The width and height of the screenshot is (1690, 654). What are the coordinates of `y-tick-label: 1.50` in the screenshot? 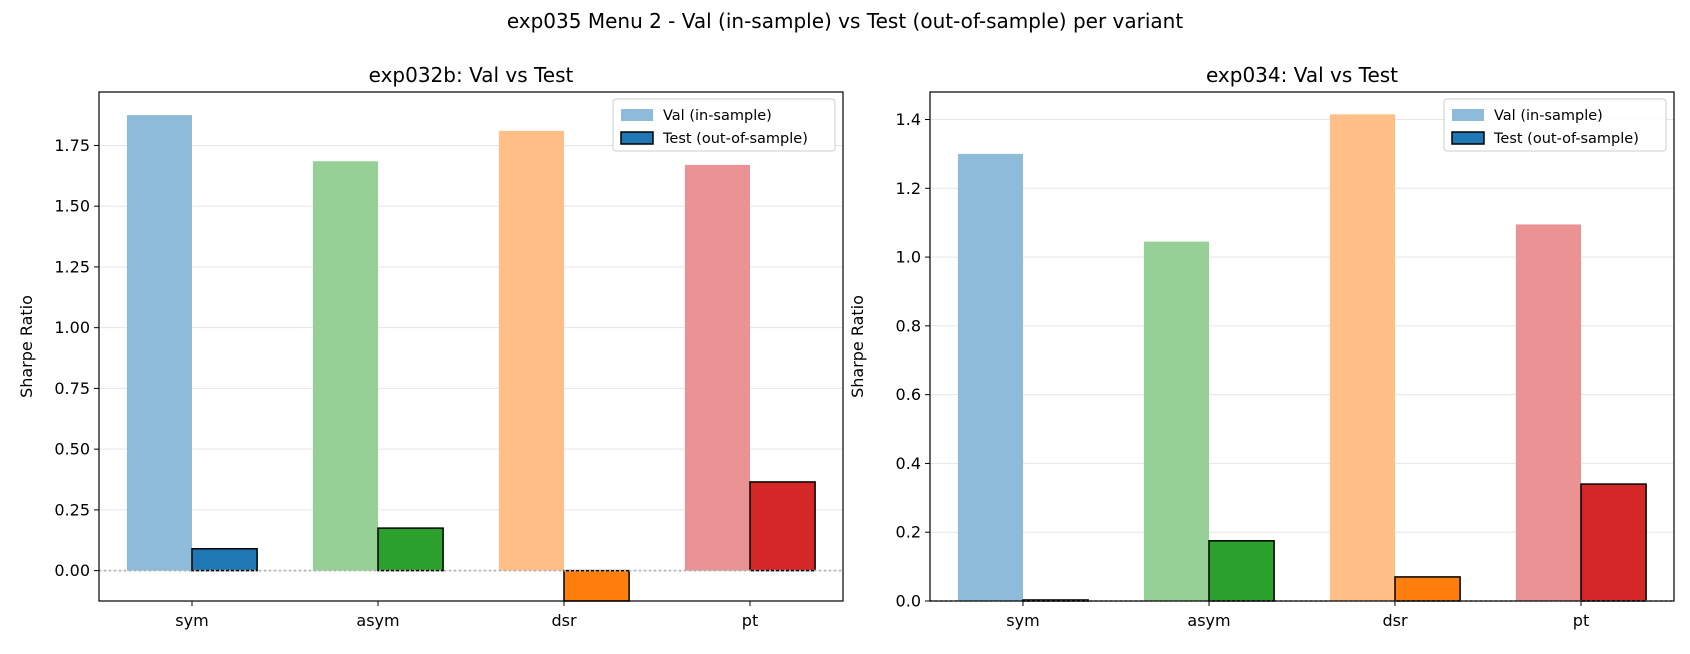 It's located at (72, 206).